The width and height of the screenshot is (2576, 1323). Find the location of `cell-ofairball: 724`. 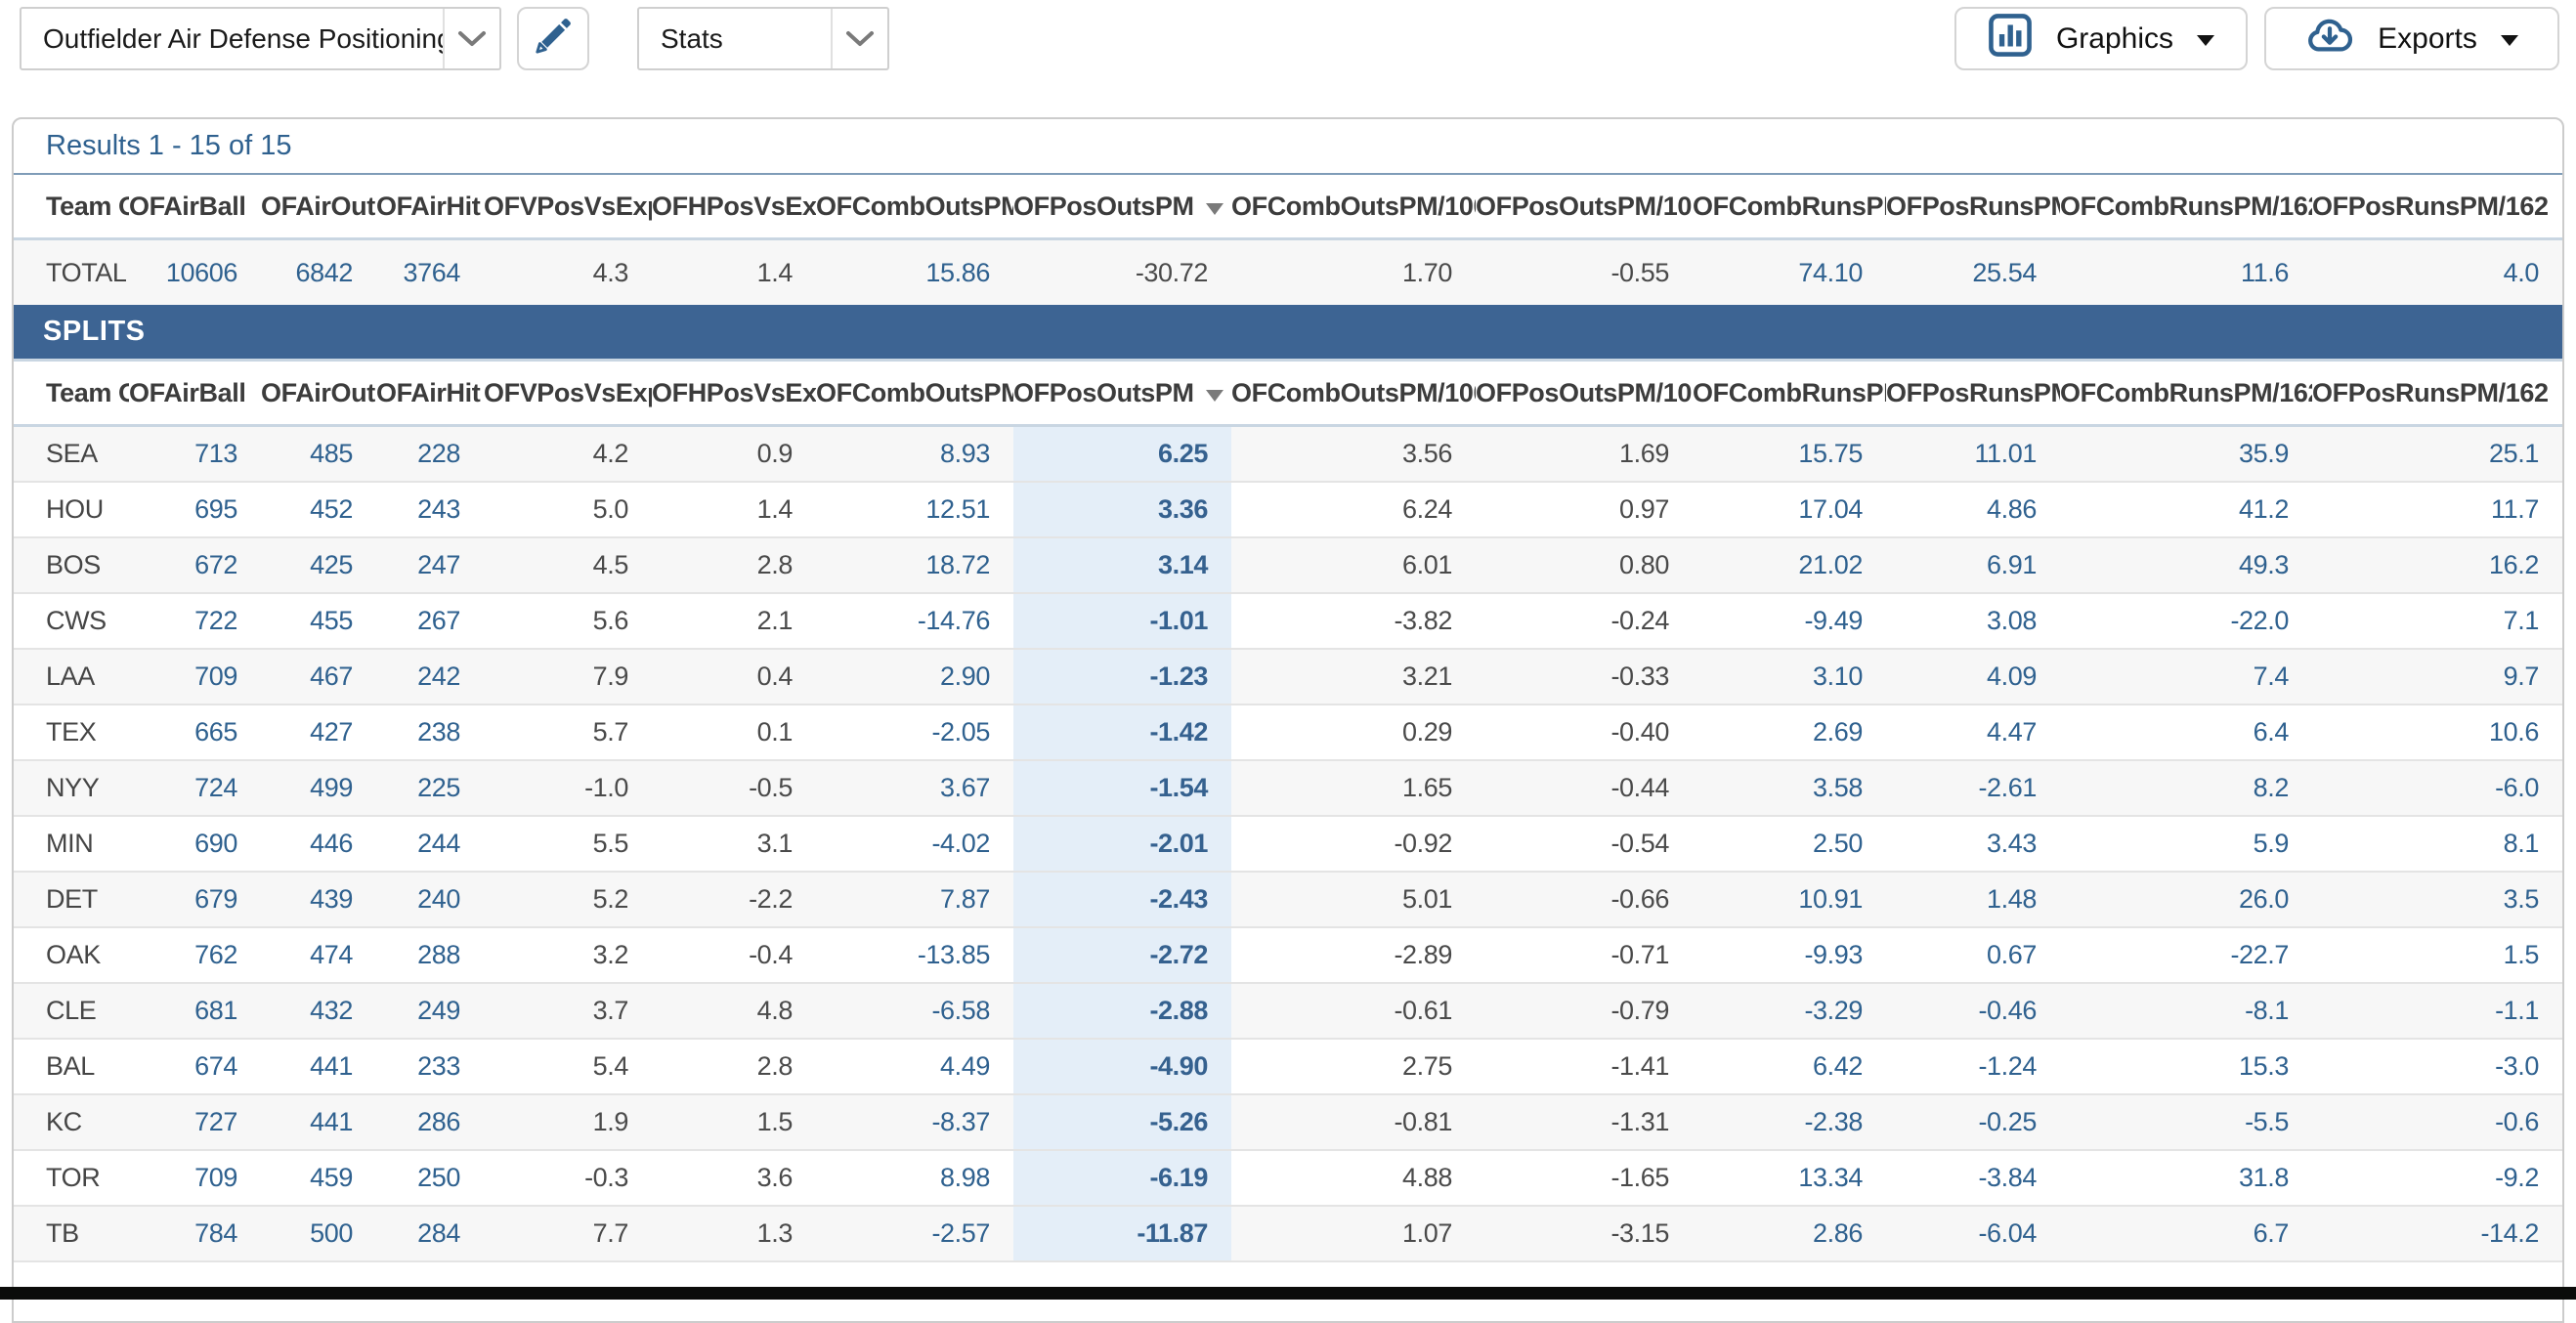

cell-ofairball: 724 is located at coordinates (195, 788).